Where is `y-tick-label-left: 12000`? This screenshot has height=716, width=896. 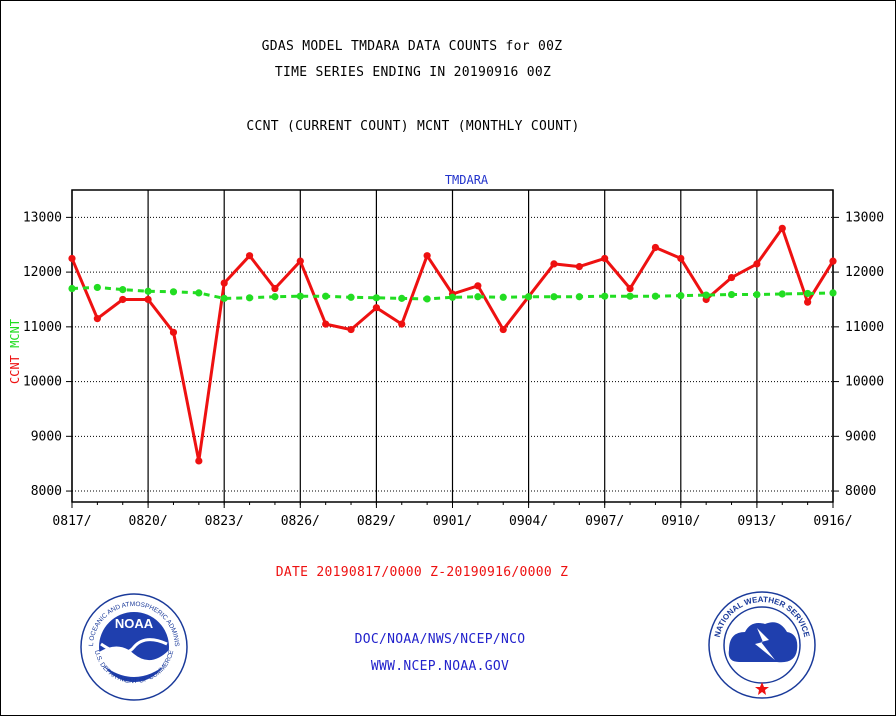
y-tick-label-left: 12000 is located at coordinates (42, 272).